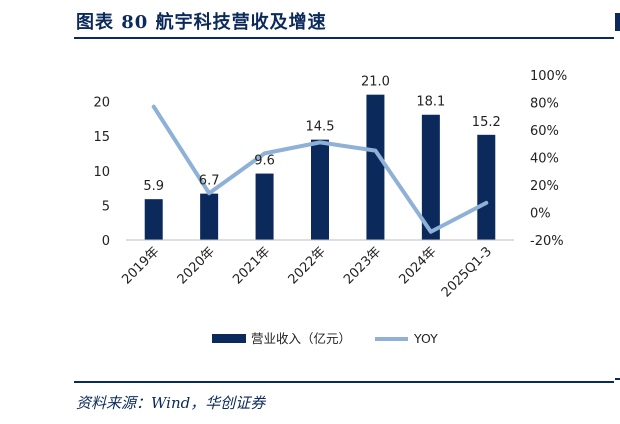 This screenshot has width=620, height=424. What do you see at coordinates (251, 265) in the screenshot?
I see `x-axis-tick: 2021年` at bounding box center [251, 265].